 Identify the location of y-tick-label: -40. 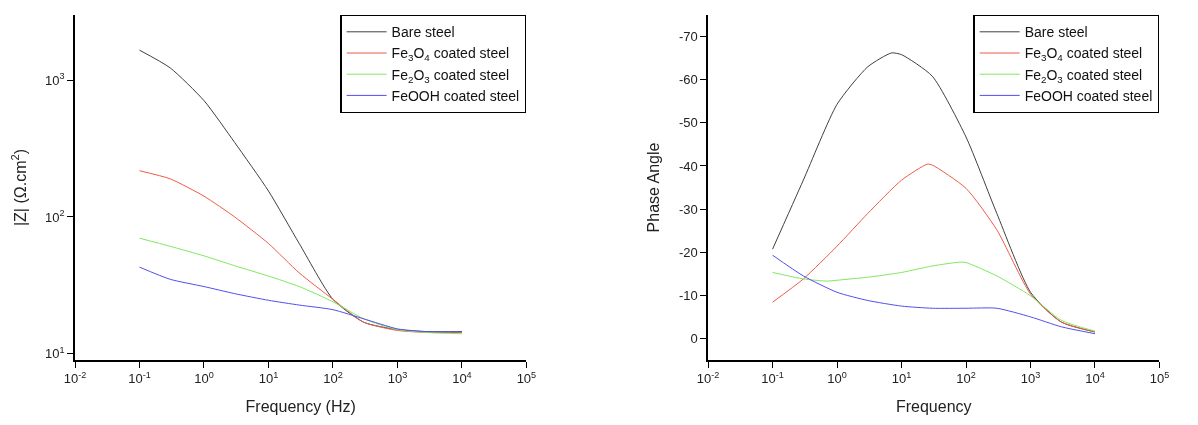
(688, 166).